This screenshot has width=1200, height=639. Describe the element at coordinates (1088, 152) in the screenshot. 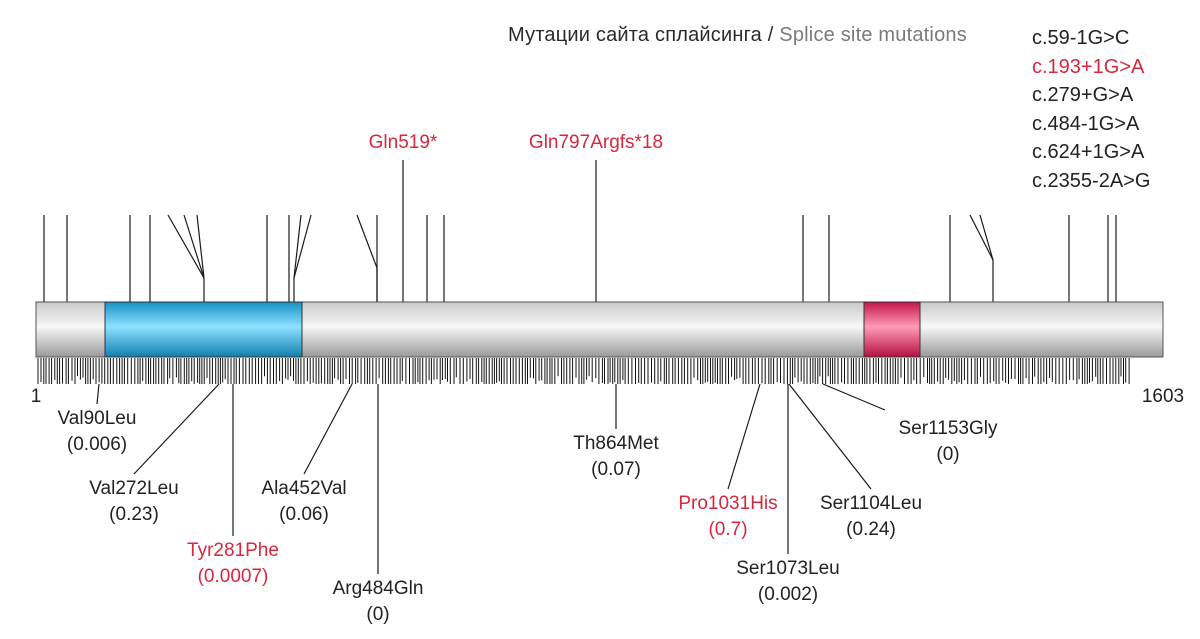

I see `splice-mutation-item: c.624+1G>A` at that location.